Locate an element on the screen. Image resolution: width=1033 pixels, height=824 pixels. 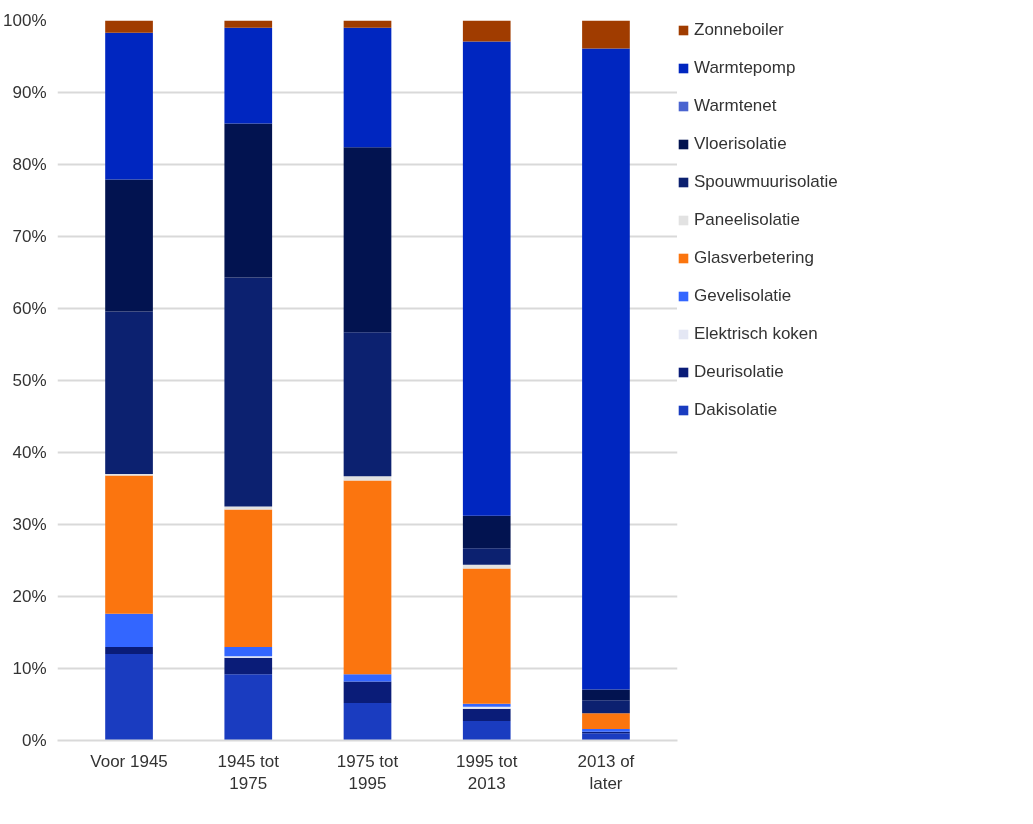
y-tick-label: 0% is located at coordinates (34, 740).